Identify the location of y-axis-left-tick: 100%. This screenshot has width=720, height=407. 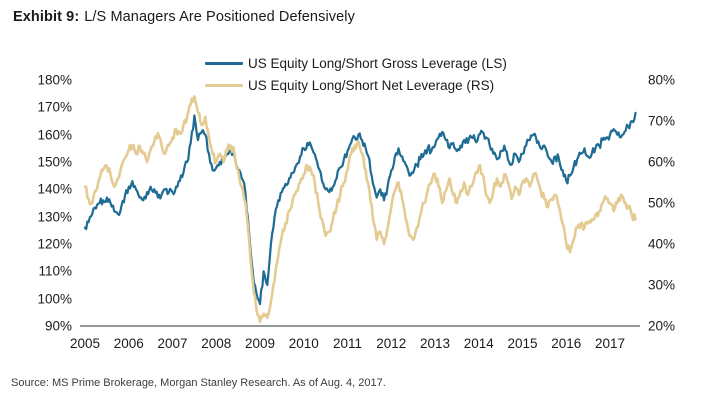
(54, 299).